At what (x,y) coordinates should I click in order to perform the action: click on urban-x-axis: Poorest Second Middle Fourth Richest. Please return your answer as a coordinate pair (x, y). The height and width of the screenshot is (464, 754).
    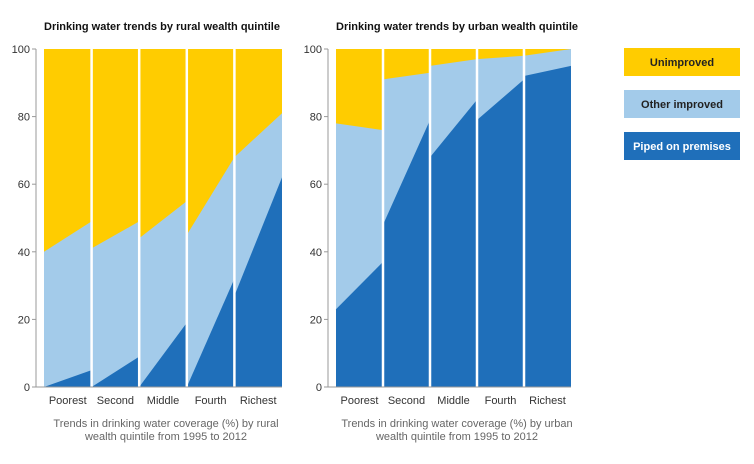
    Looking at the image, I should click on (449, 396).